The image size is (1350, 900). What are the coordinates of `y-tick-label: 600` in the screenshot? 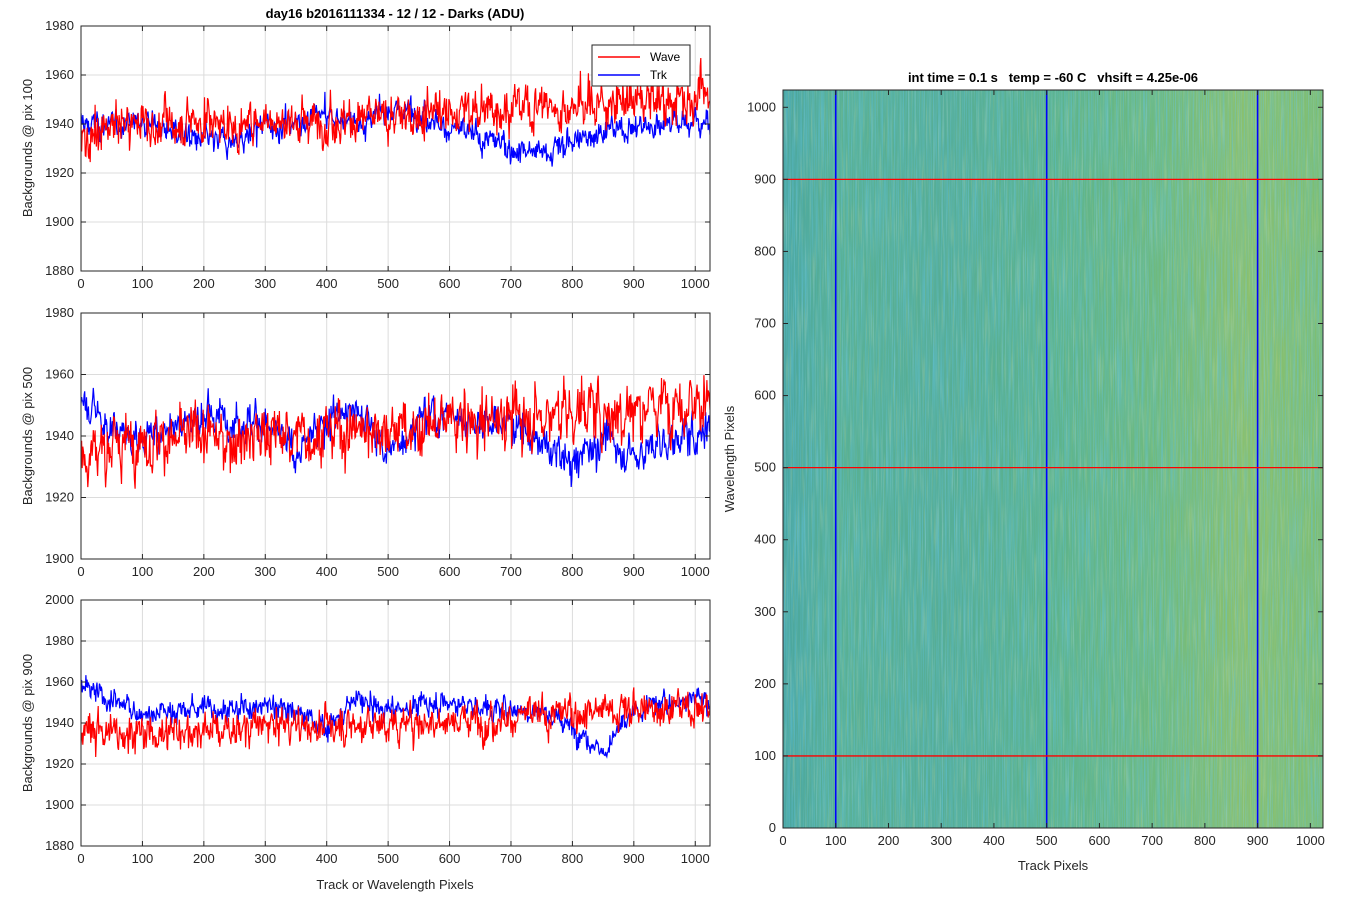 It's located at (765, 395).